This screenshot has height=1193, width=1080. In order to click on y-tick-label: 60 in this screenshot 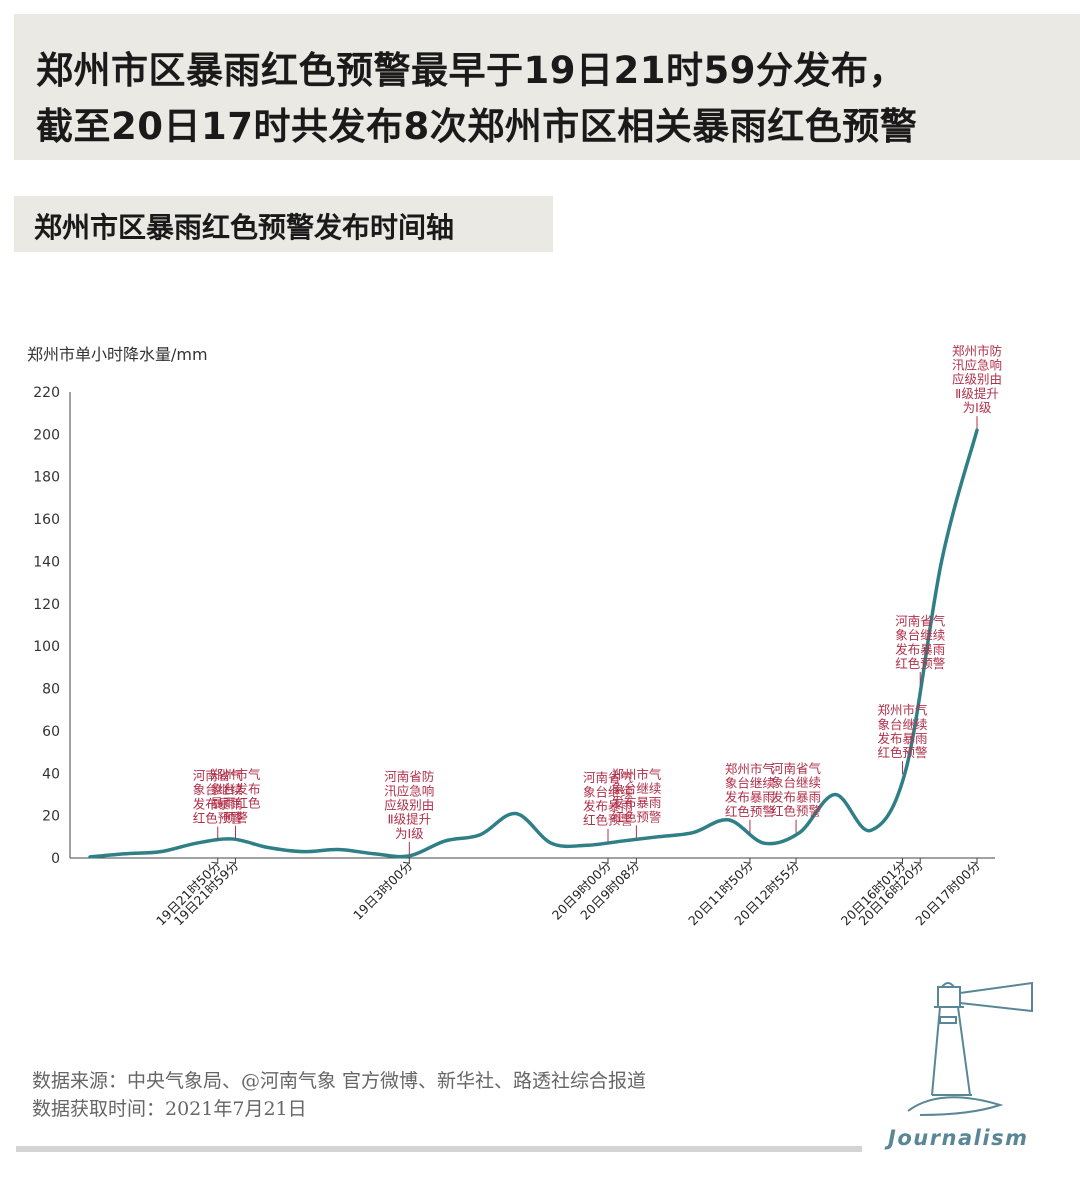, I will do `click(51, 732)`.